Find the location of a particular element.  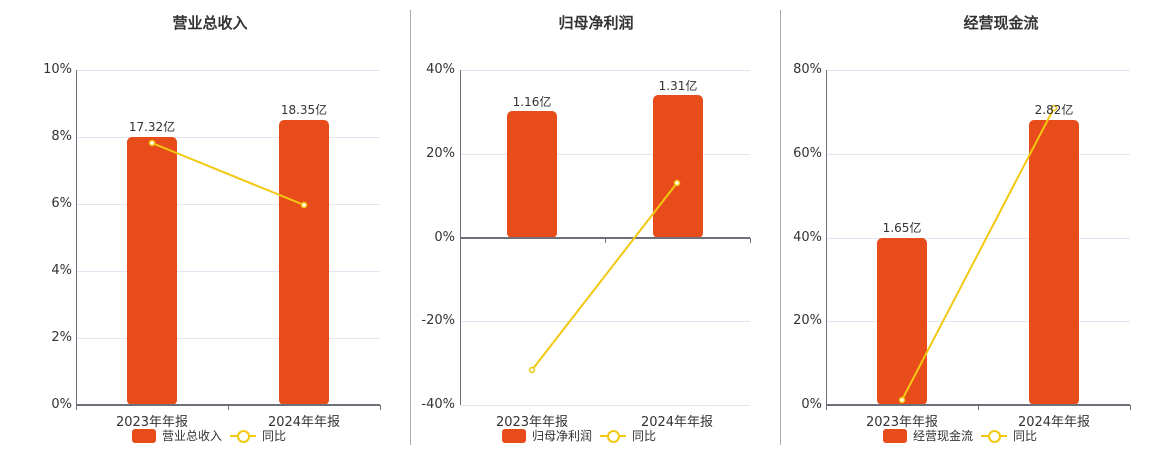

bar-label: 1.65亿 is located at coordinates (902, 228).